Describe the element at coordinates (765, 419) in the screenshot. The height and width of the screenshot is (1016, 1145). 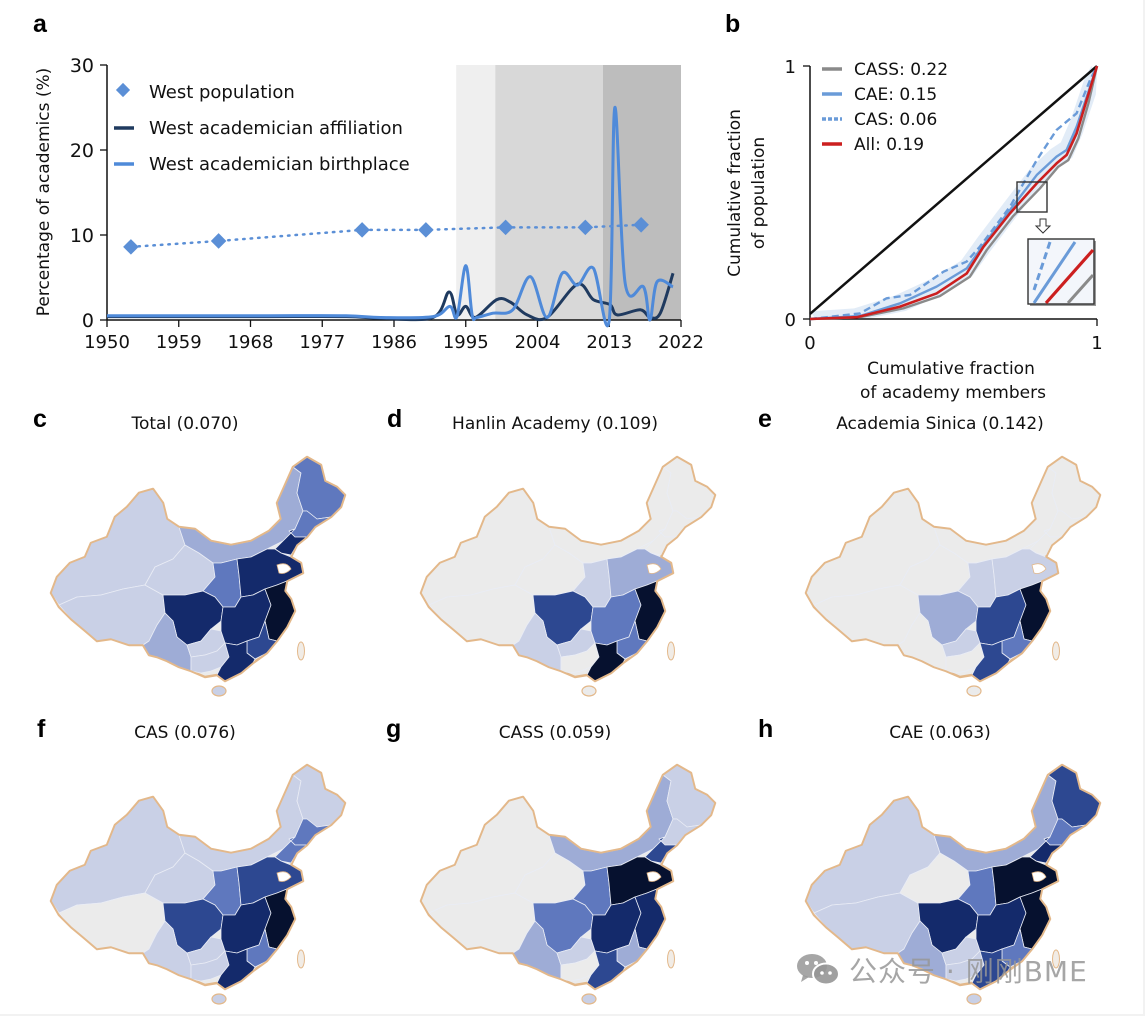
I see `panel-letter-e: e` at that location.